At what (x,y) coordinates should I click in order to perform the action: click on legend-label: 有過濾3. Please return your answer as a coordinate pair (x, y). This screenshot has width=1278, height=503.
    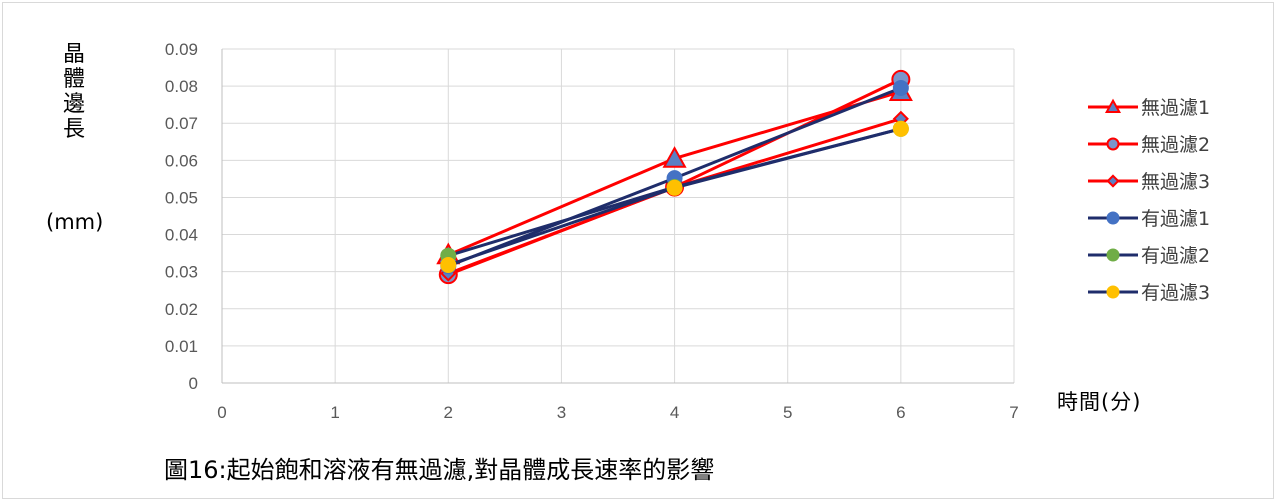
    Looking at the image, I should click on (1176, 293).